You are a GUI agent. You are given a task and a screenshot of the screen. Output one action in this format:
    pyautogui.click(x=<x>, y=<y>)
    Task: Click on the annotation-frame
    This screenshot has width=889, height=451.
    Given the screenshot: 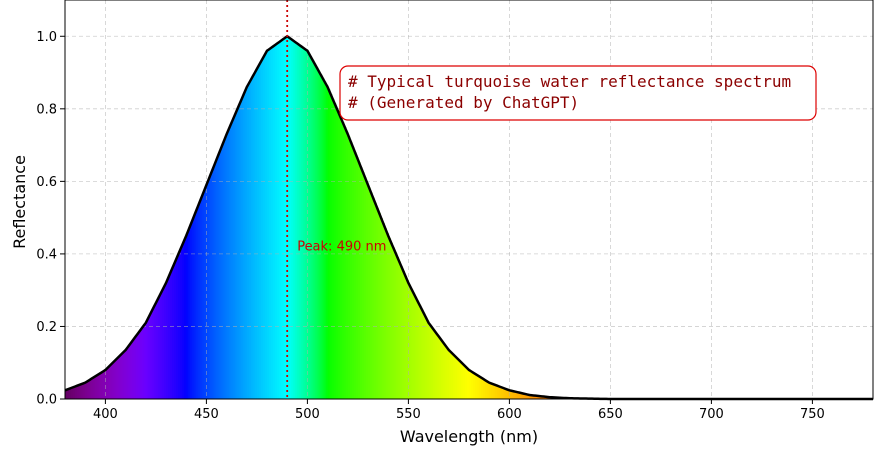 What is the action you would take?
    pyautogui.click(x=578, y=93)
    